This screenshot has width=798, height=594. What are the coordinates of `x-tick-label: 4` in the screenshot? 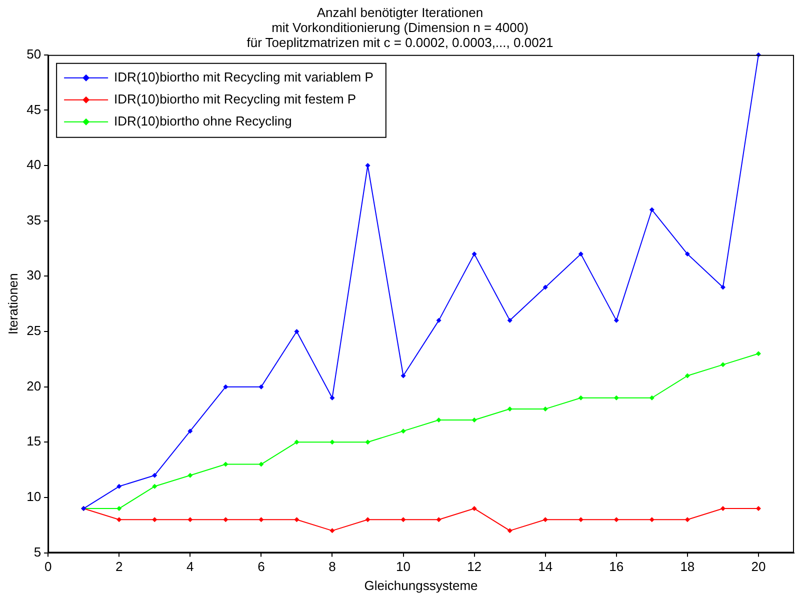 It's located at (190, 566).